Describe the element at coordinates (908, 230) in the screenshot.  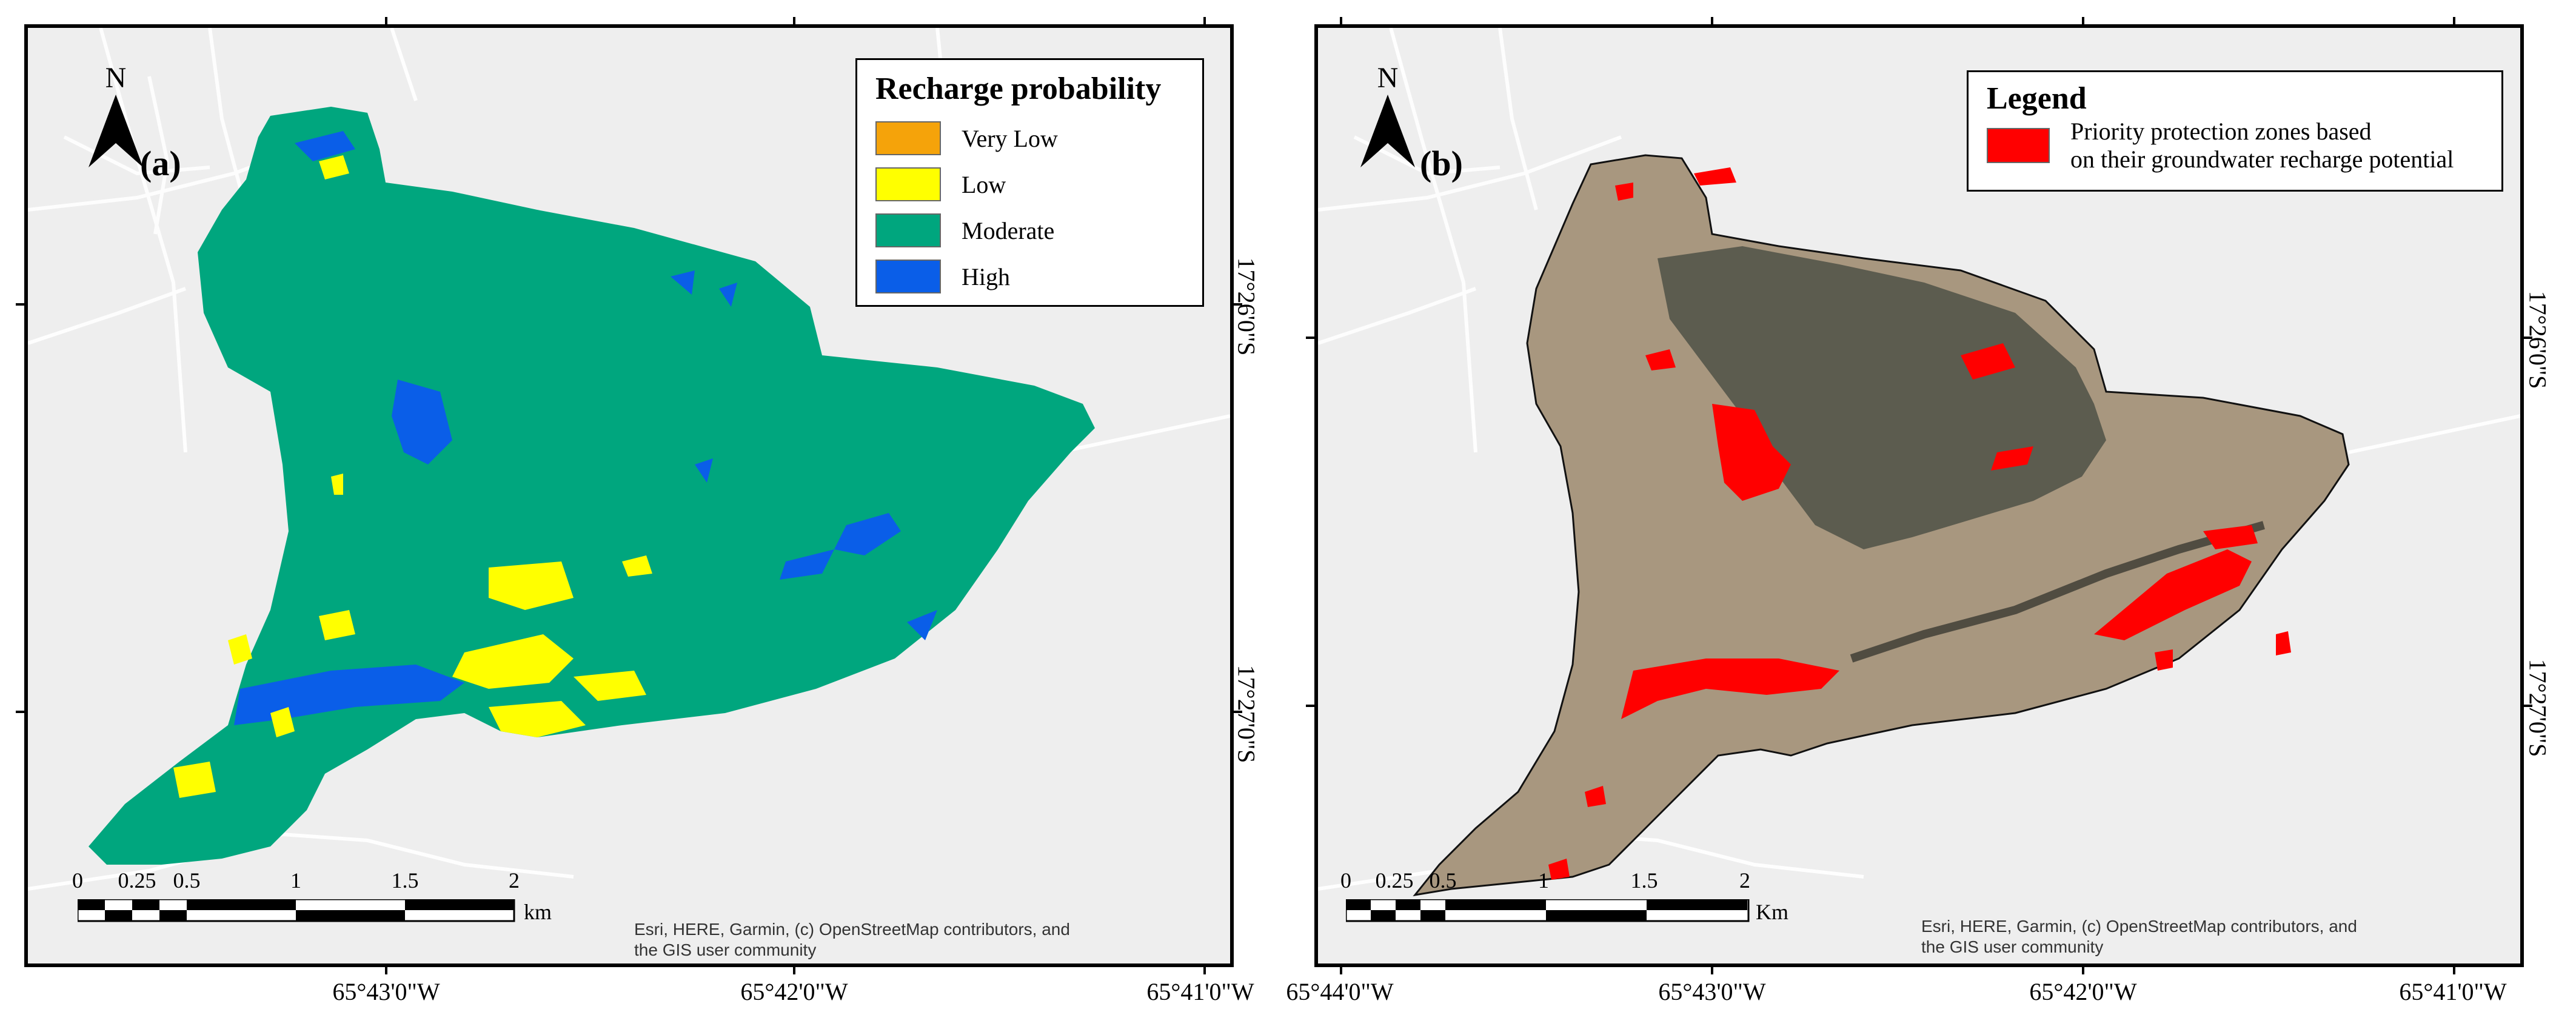
I see `swatch-moderate` at that location.